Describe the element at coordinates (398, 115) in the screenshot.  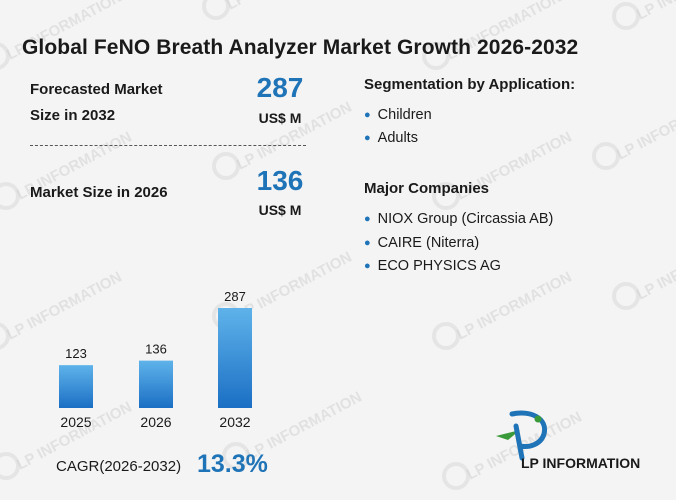
I see `segmentation-item: ● Children` at that location.